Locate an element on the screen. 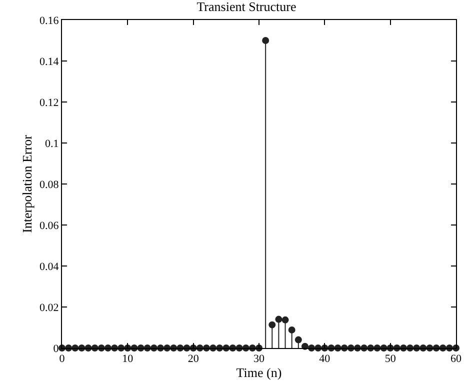 Image resolution: width=474 pixels, height=388 pixels. y-axis-title: Interpolation Error is located at coordinates (27, 183).